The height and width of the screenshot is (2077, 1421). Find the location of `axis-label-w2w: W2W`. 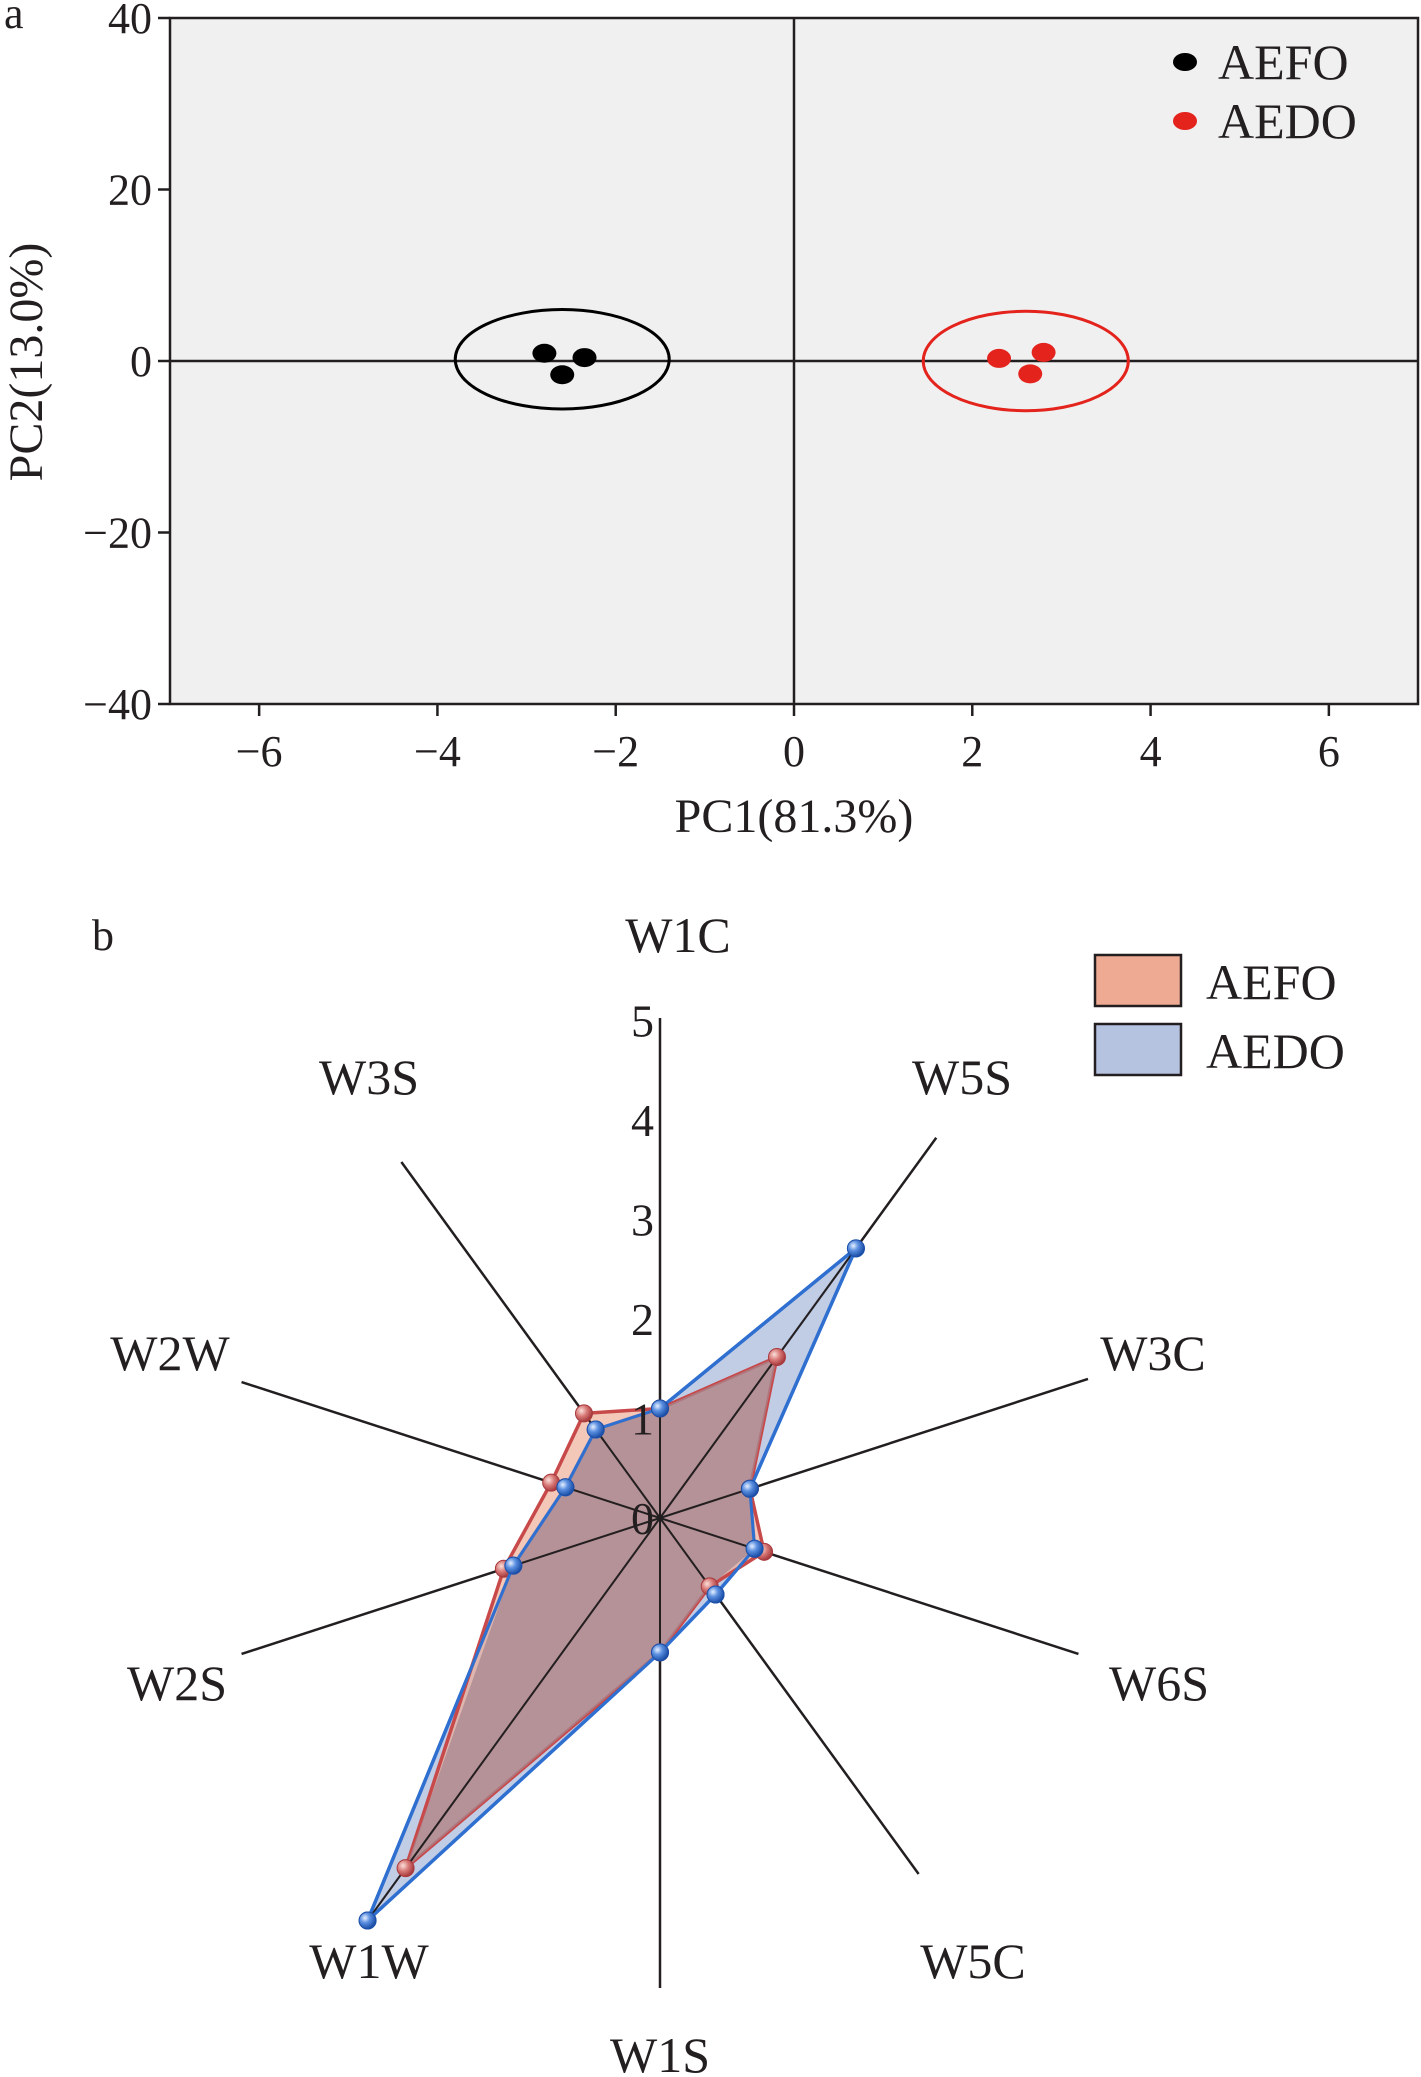

axis-label-w2w: W2W is located at coordinates (170, 1353).